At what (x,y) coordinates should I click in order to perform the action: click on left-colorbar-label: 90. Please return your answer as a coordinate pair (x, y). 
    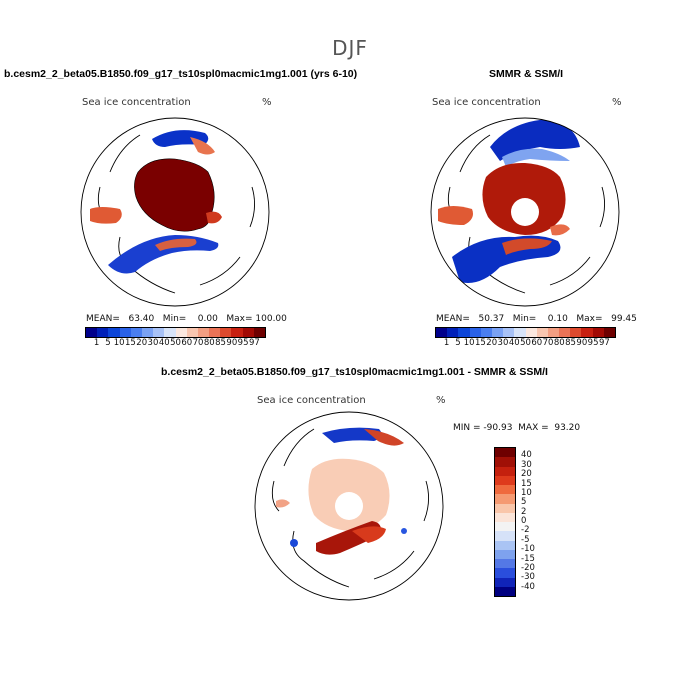
    Looking at the image, I should click on (232, 343).